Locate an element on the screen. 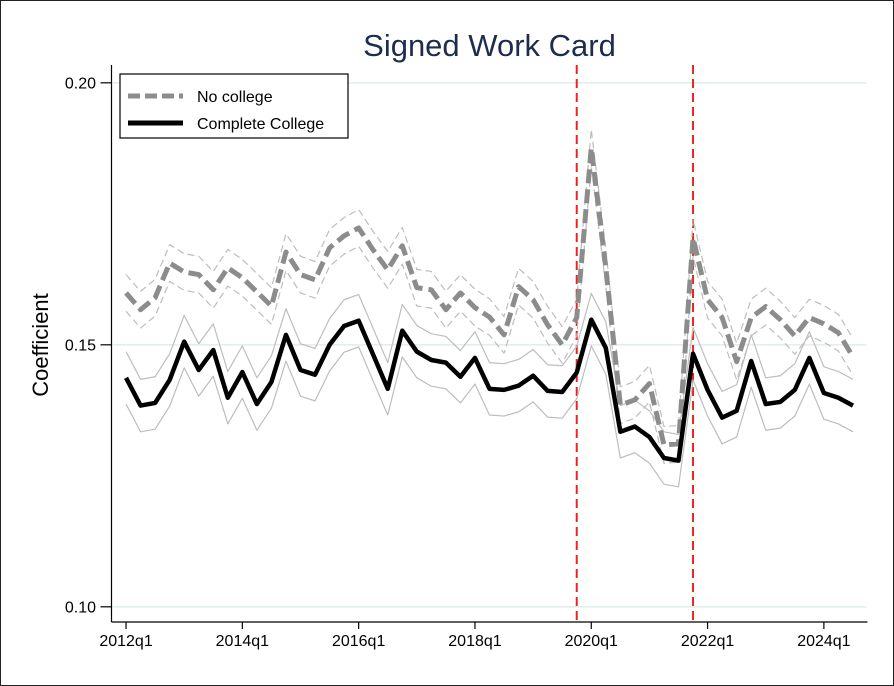 Image resolution: width=894 pixels, height=686 pixels. legend-label-complete-college: Complete College is located at coordinates (260, 124).